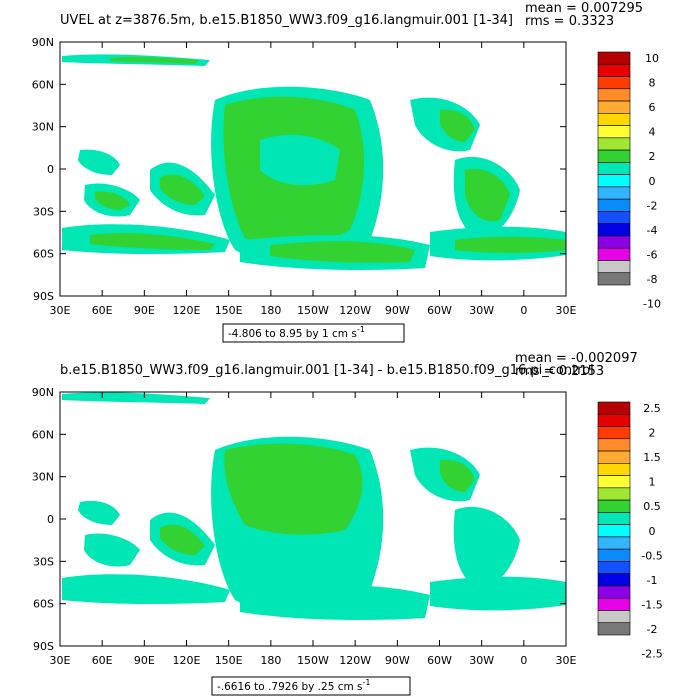  I want to click on lon-tick-label: 60W, so click(439, 310).